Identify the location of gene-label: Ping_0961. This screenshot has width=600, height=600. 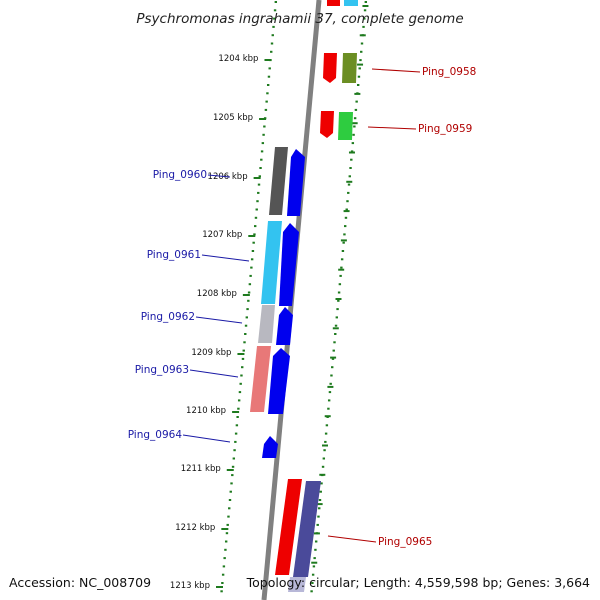
(174, 255).